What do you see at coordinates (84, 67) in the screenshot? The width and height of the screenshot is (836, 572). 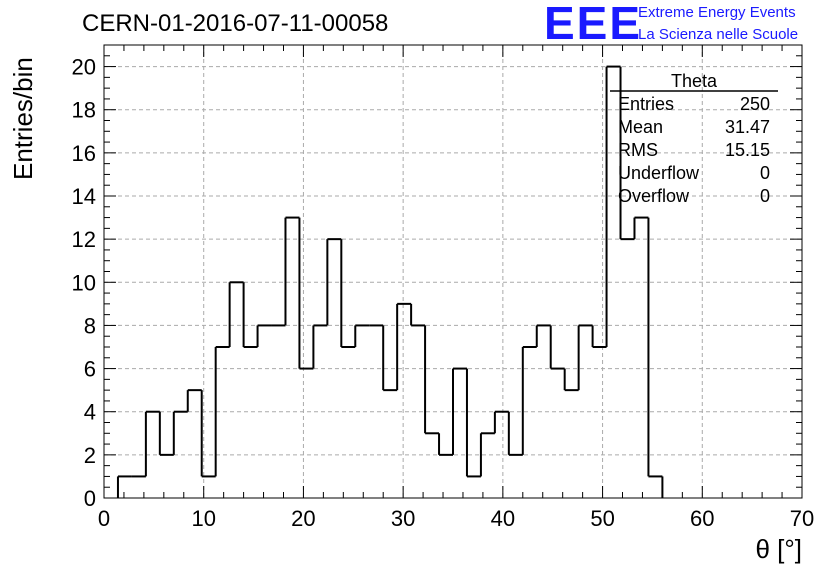 I see `y-tick-label: 20` at bounding box center [84, 67].